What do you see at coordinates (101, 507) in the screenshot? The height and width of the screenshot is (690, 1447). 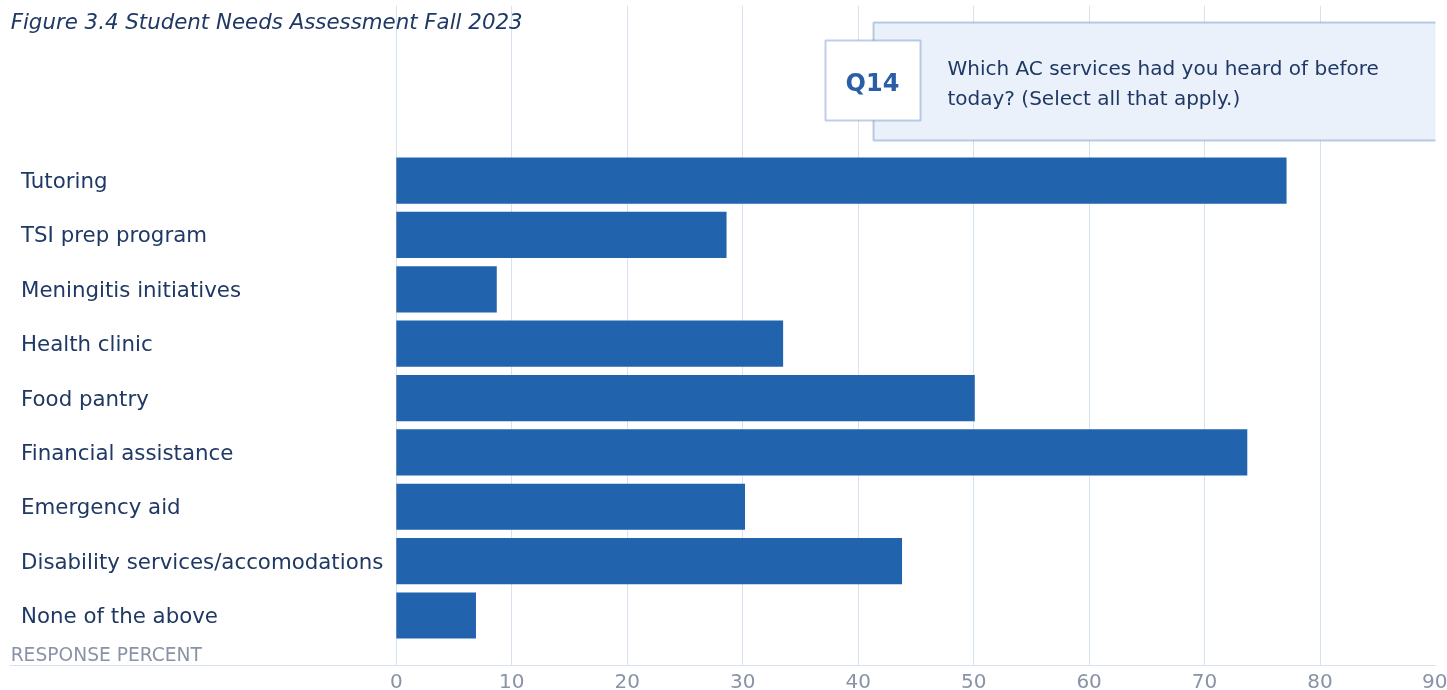 I see `y-tick-label: Emergency aid` at bounding box center [101, 507].